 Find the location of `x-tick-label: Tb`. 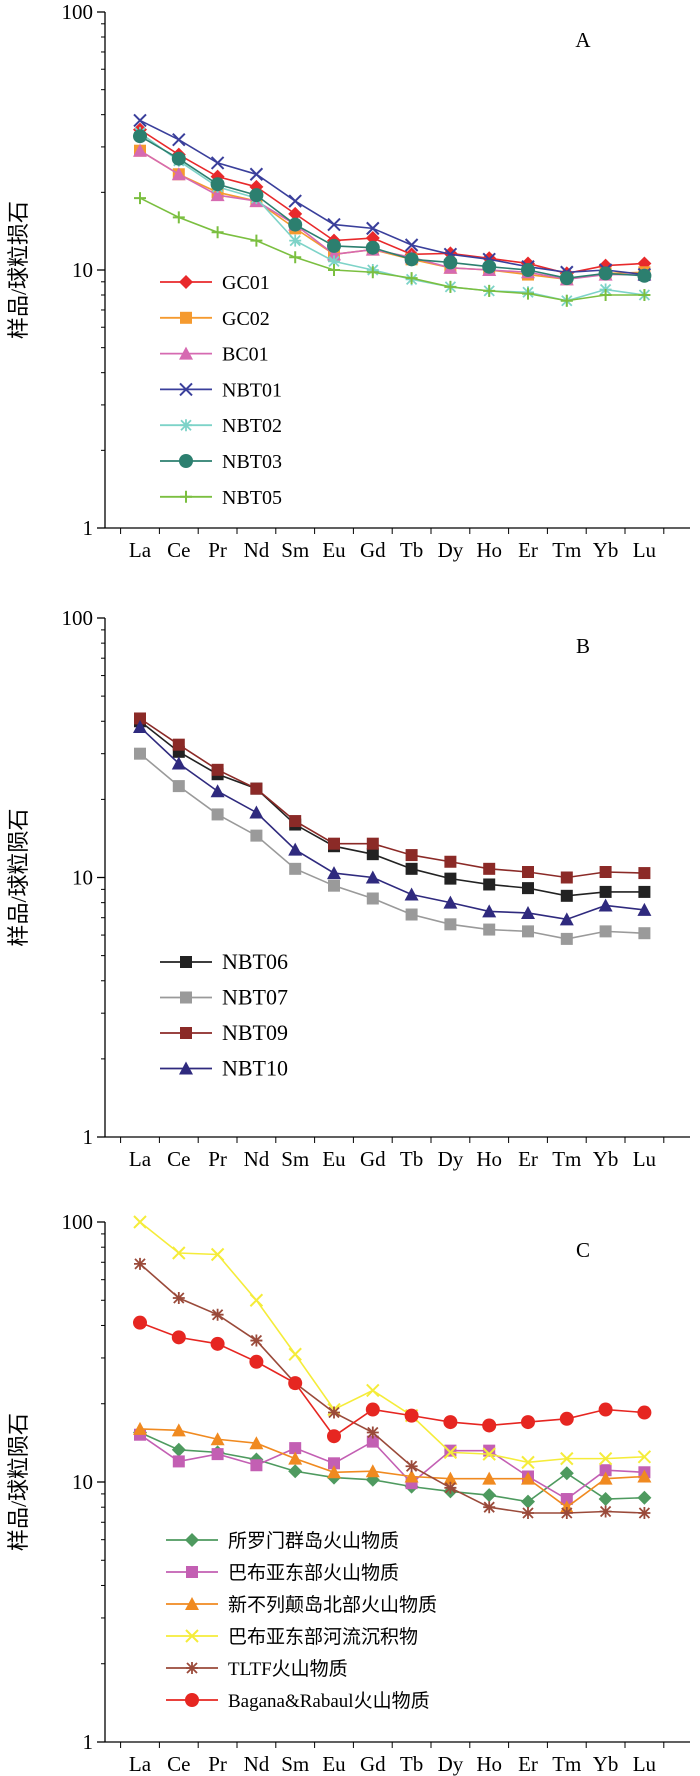

x-tick-label: Tb is located at coordinates (411, 1764).